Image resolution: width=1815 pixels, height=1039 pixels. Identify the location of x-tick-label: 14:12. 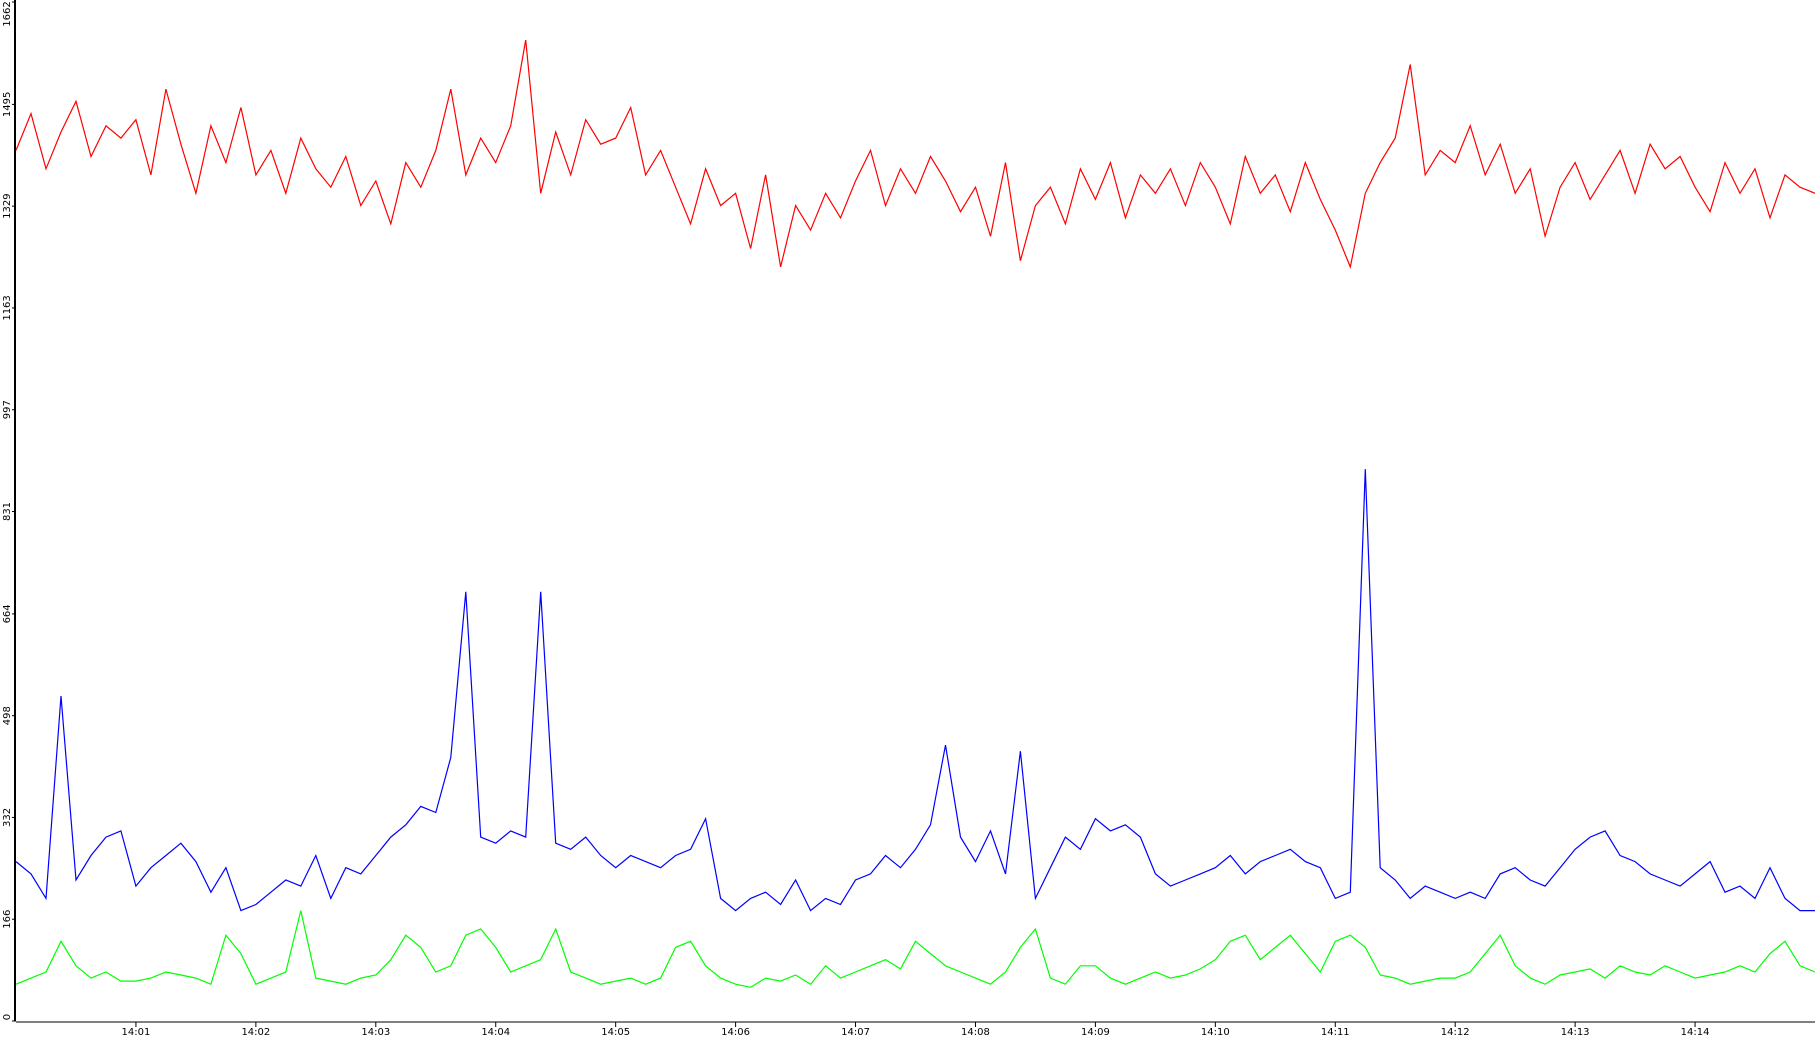
(1455, 1032).